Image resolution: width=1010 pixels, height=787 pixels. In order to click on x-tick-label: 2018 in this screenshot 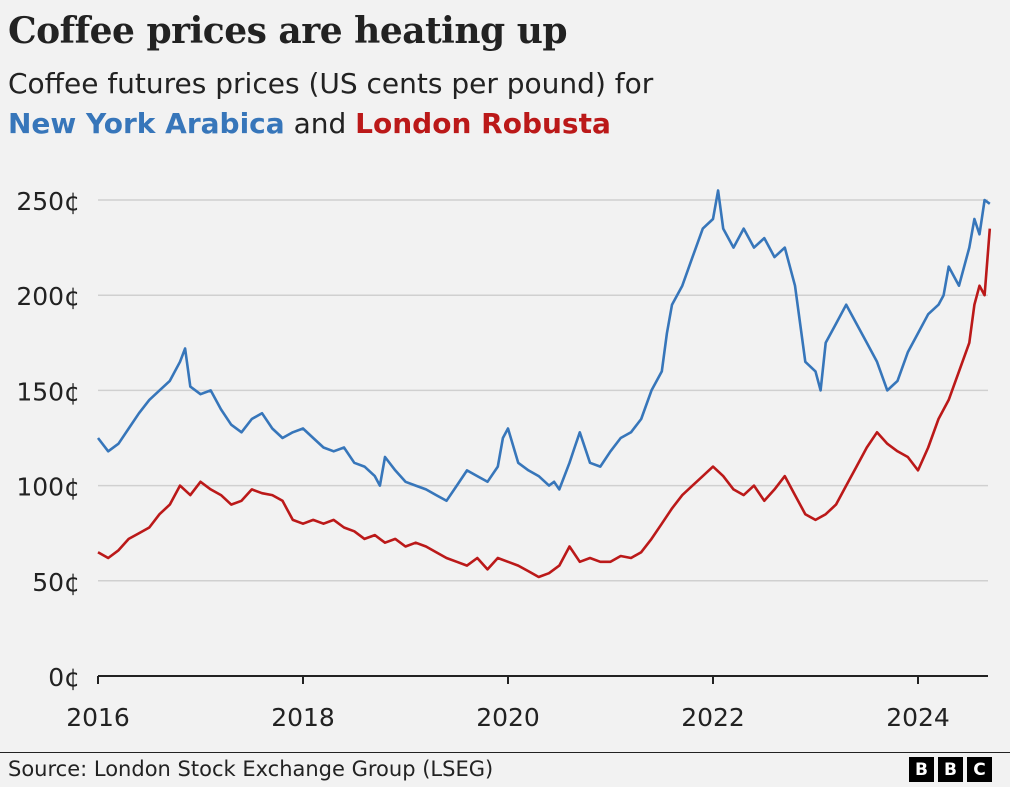, I will do `click(303, 717)`.